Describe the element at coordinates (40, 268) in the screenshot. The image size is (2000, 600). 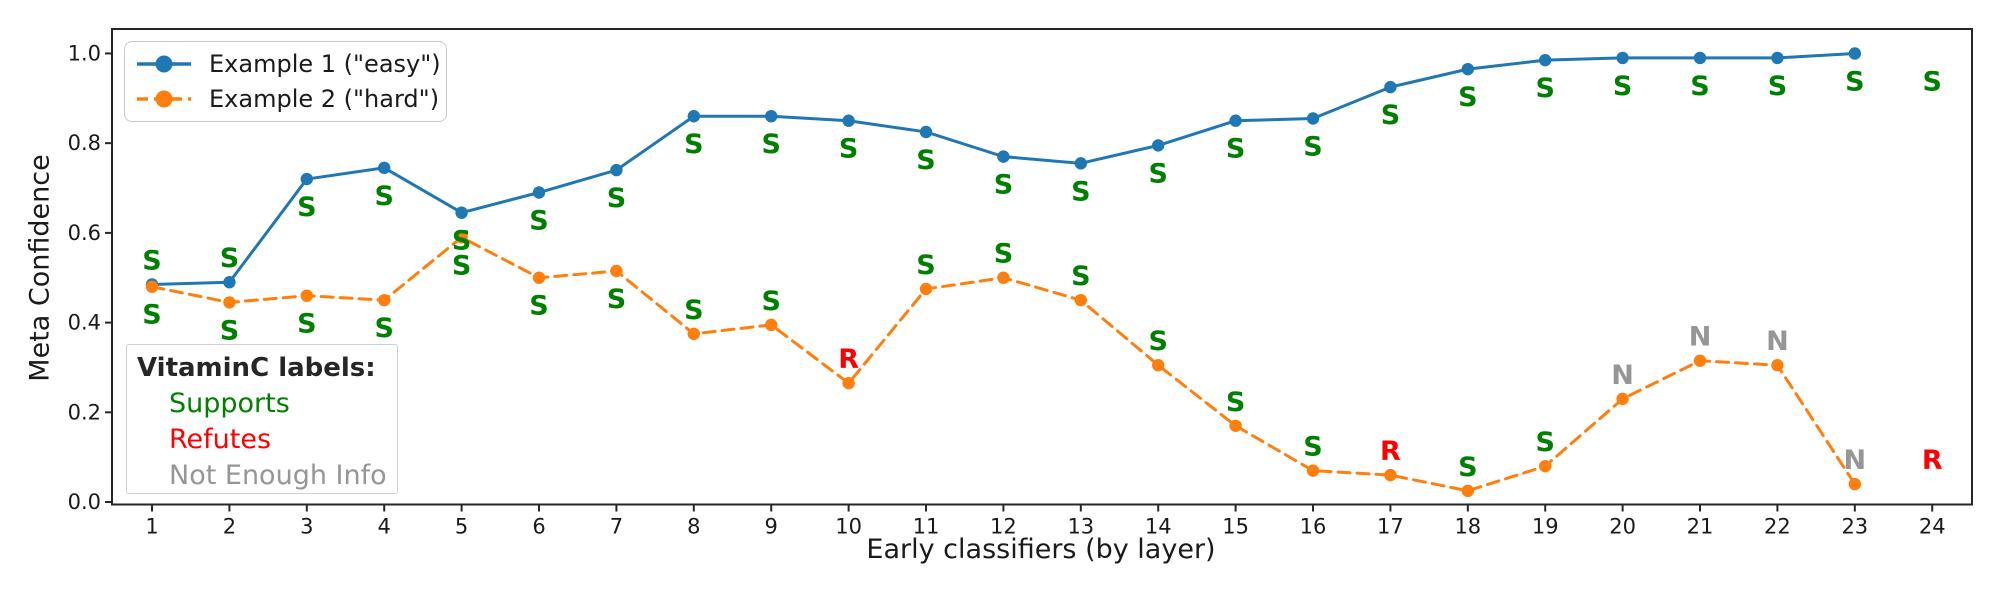
I see `y-axis-label: Meta Confidence` at that location.